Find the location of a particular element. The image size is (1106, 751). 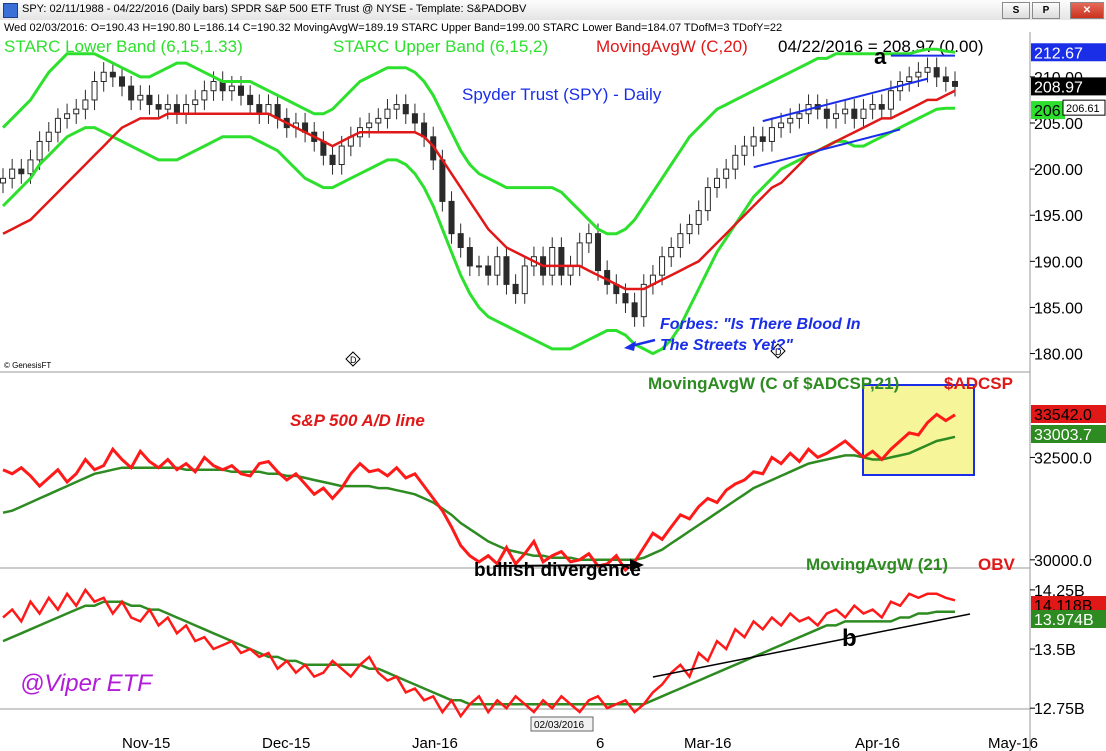

d-marker is located at coordinates (353, 359).